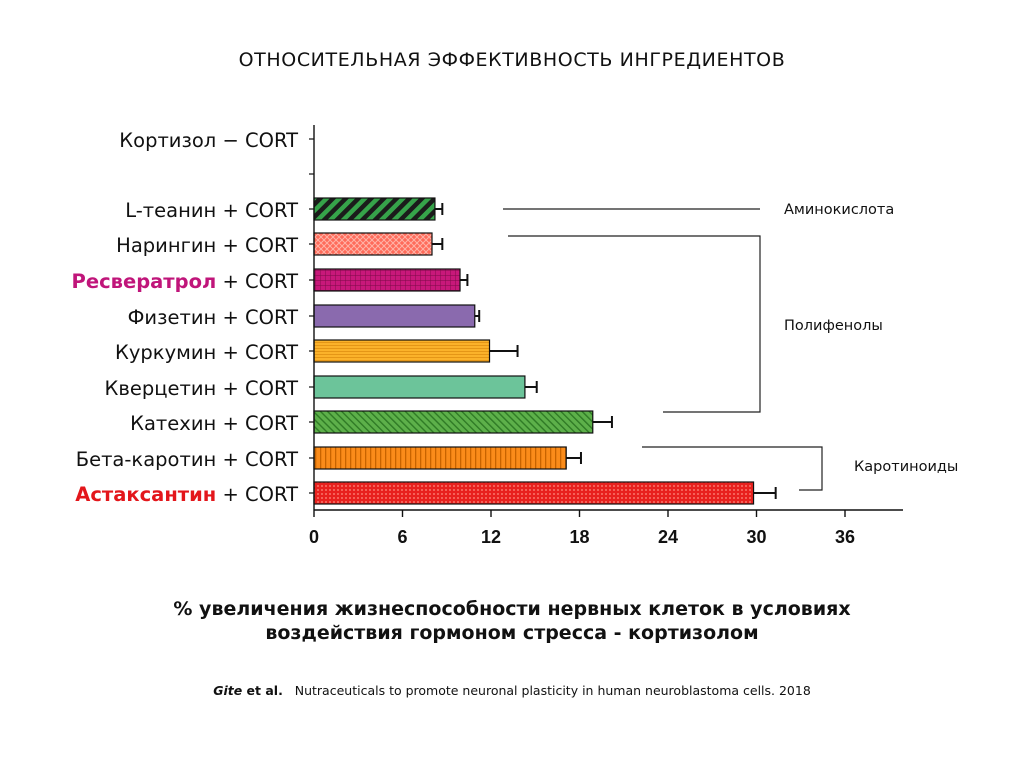  Describe the element at coordinates (257, 140) in the screenshot. I see `bar-1-label-suffix: − CORT` at that location.